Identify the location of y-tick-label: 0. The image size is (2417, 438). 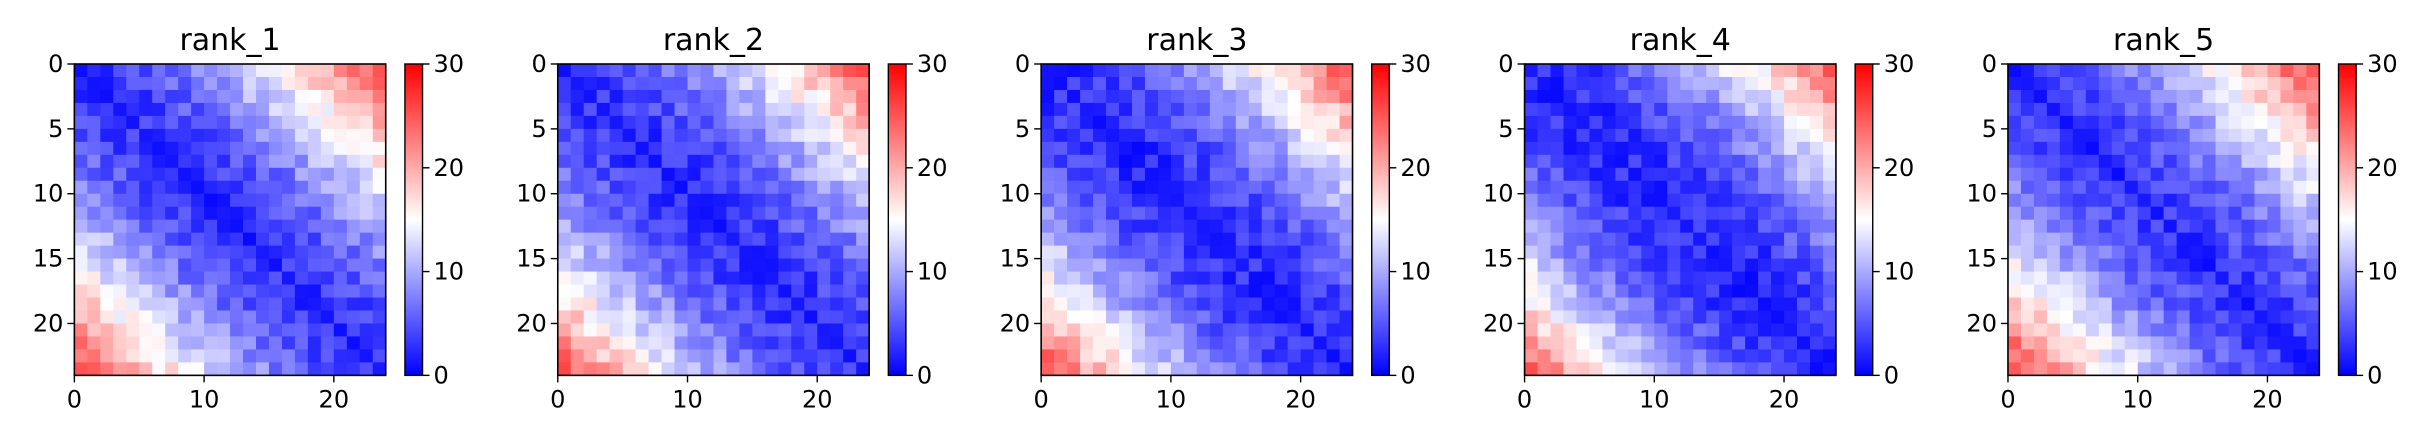
(1989, 64).